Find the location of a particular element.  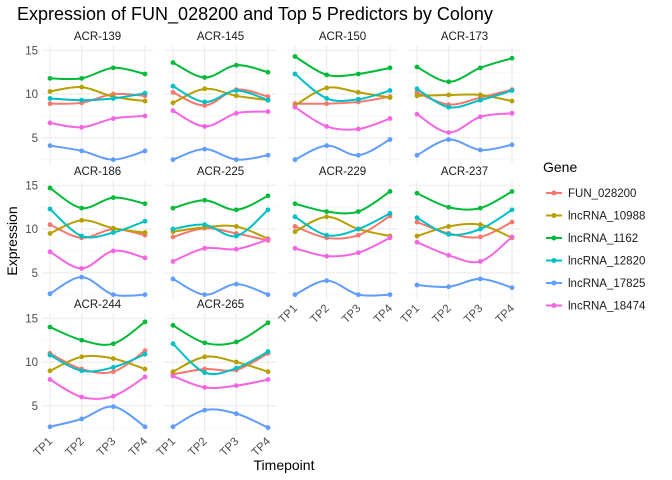

x-tick-label: TP3 is located at coordinates (106, 447).